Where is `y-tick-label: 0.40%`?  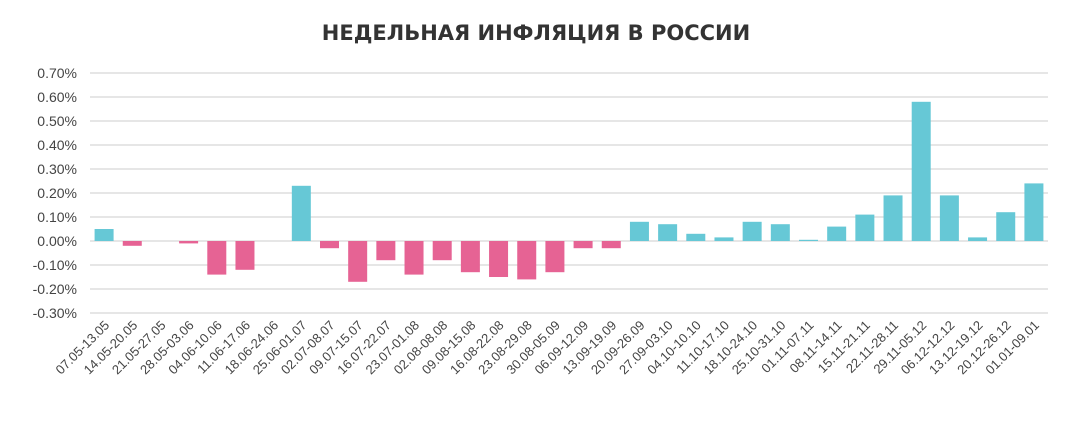 y-tick-label: 0.40% is located at coordinates (57, 145).